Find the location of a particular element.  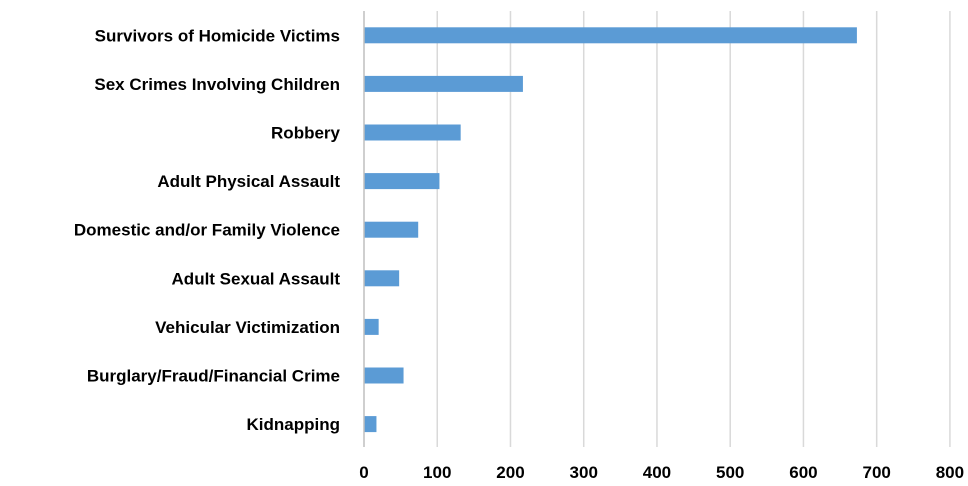

category-label-3: Adult Physical Assault is located at coordinates (248, 181).